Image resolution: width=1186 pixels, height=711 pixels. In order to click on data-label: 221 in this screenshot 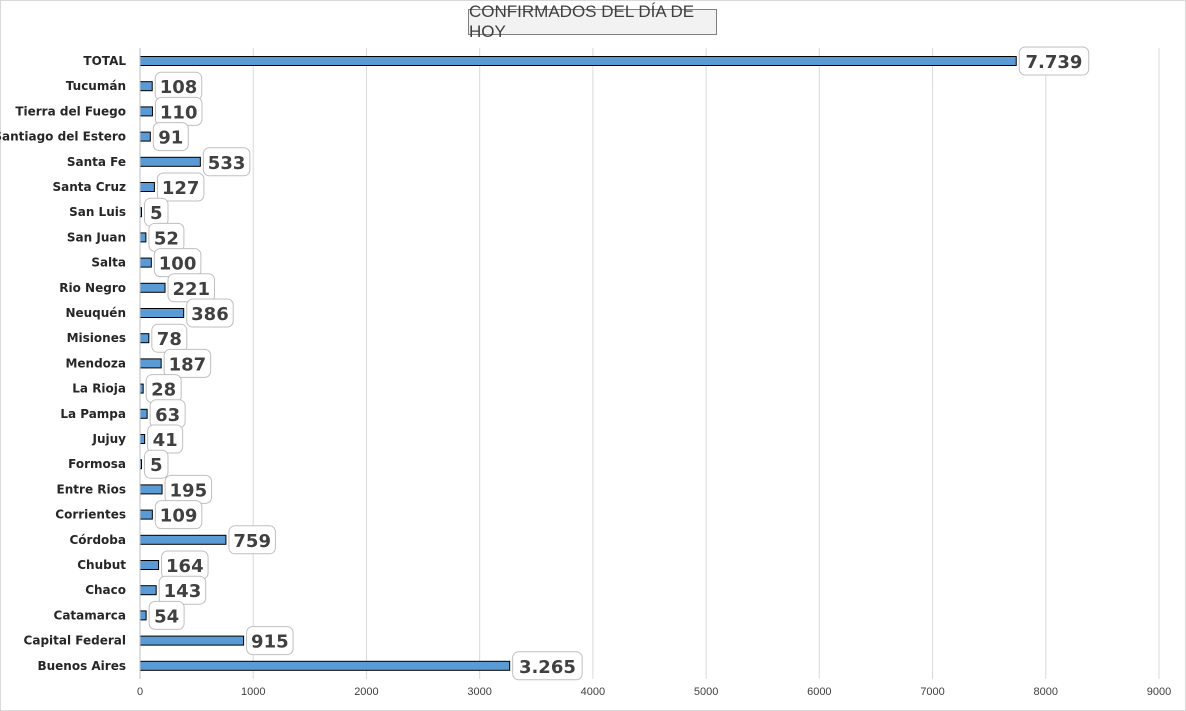, I will do `click(191, 289)`.